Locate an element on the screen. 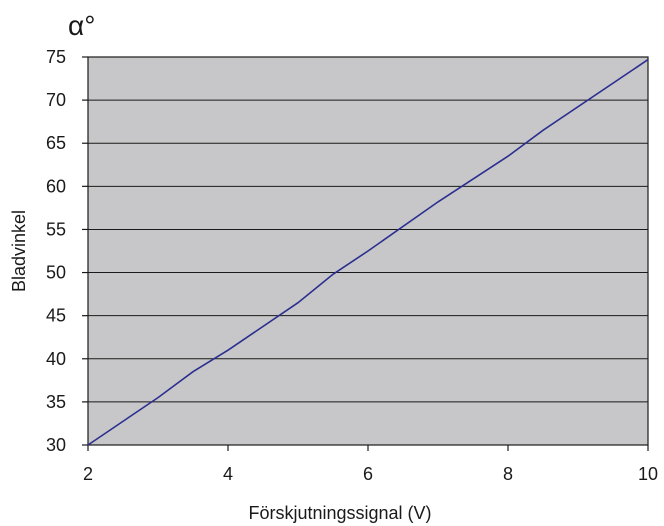 The height and width of the screenshot is (526, 664). y-tick-label: 40 is located at coordinates (56, 359).